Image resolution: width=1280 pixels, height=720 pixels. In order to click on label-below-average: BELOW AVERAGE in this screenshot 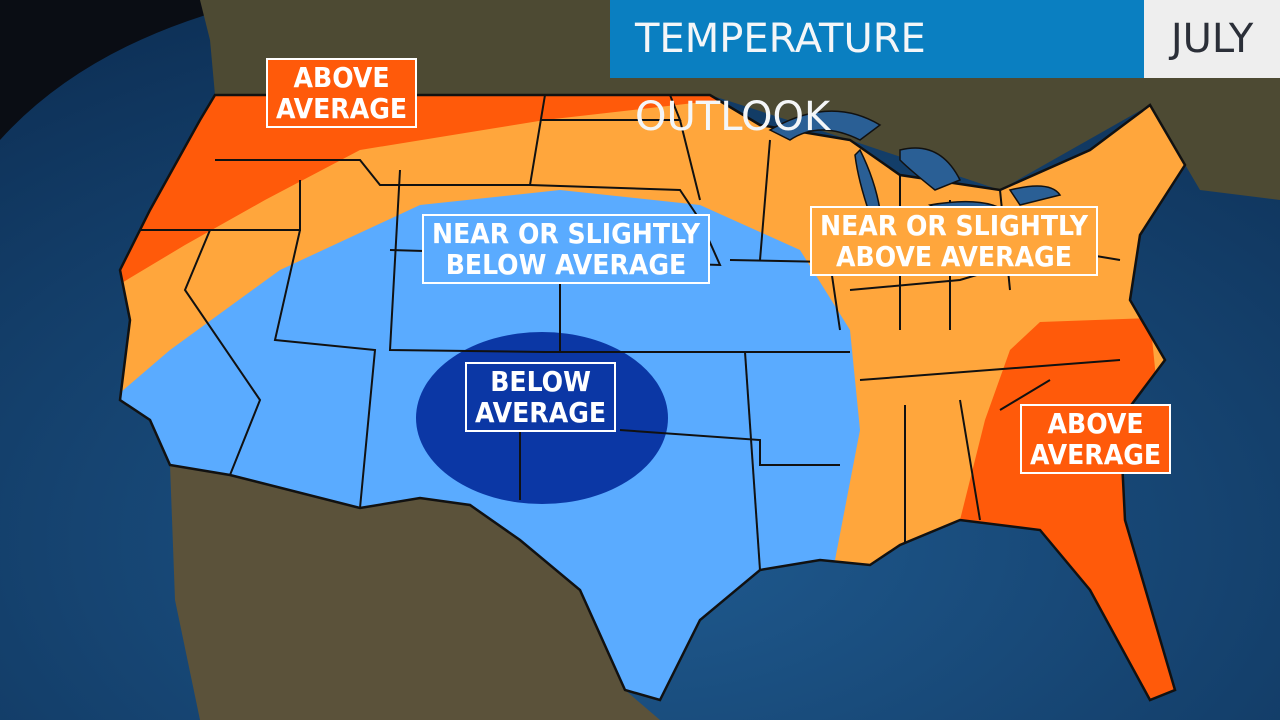, I will do `click(541, 397)`.